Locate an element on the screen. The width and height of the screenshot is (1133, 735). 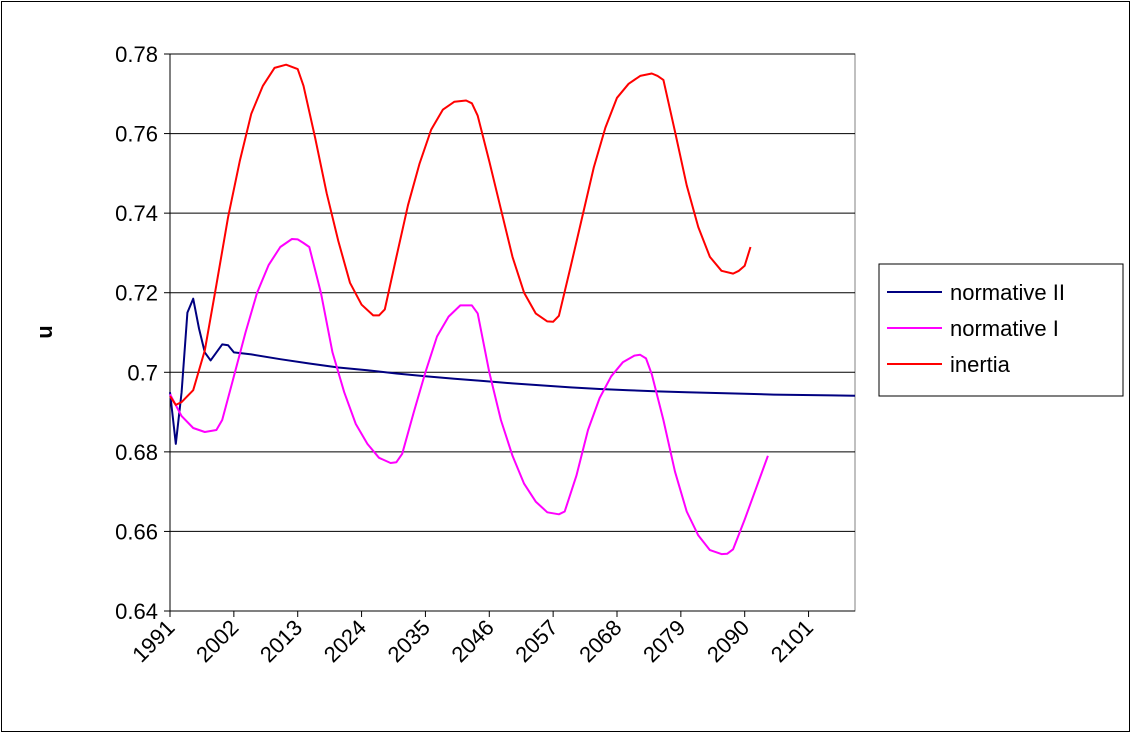
y-tick-label: 0.7 is located at coordinates (142, 372).